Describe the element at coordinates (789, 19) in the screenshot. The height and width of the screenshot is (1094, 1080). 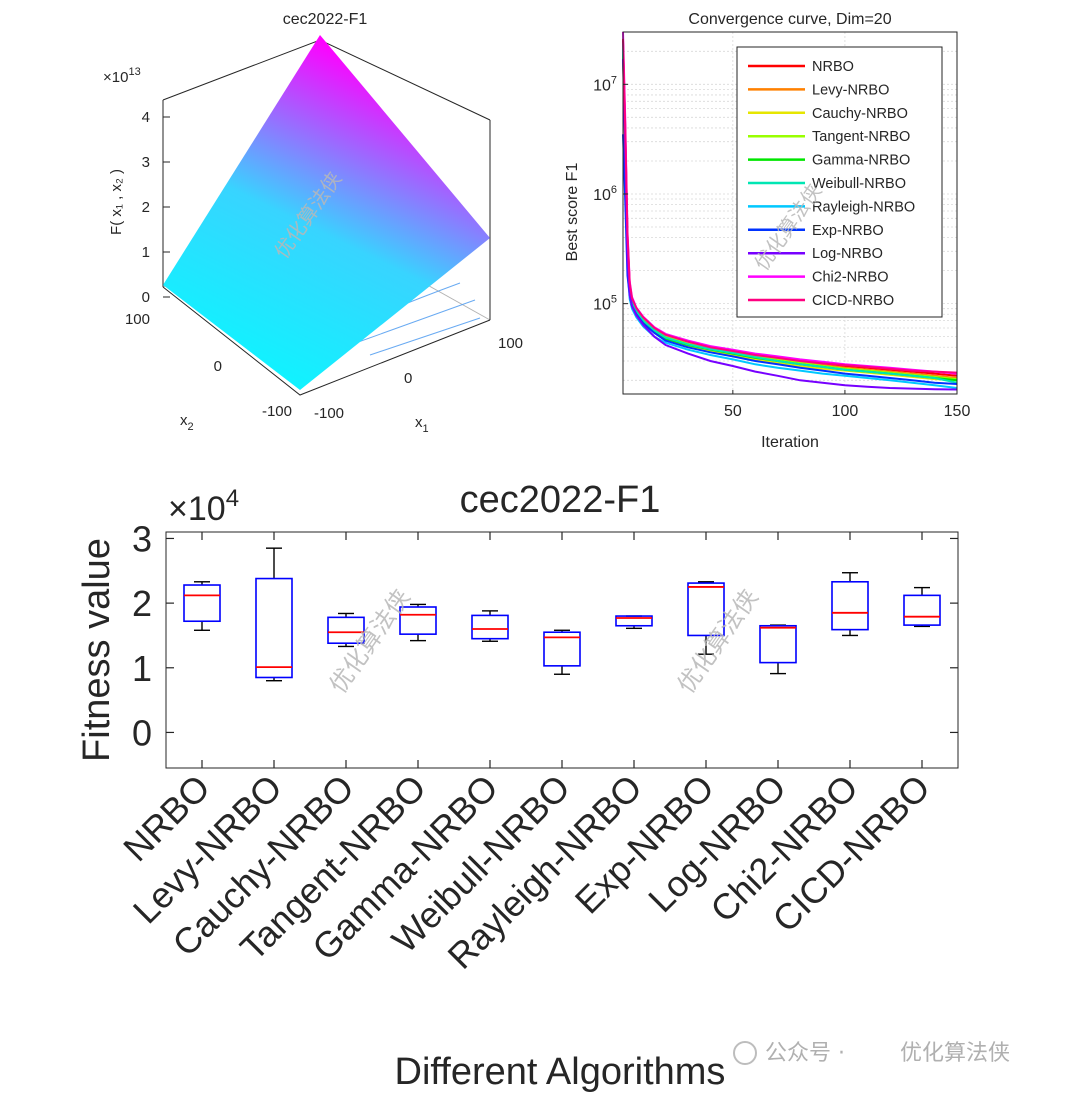
I see `conv-title: Convergence curve, Dim=20` at that location.